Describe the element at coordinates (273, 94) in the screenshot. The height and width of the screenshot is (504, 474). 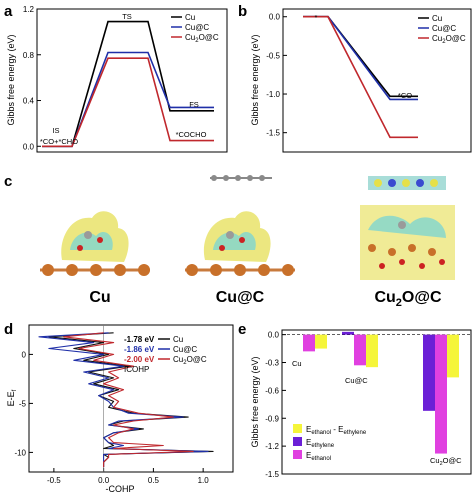
I see `ytick-label: -1.0` at that location.